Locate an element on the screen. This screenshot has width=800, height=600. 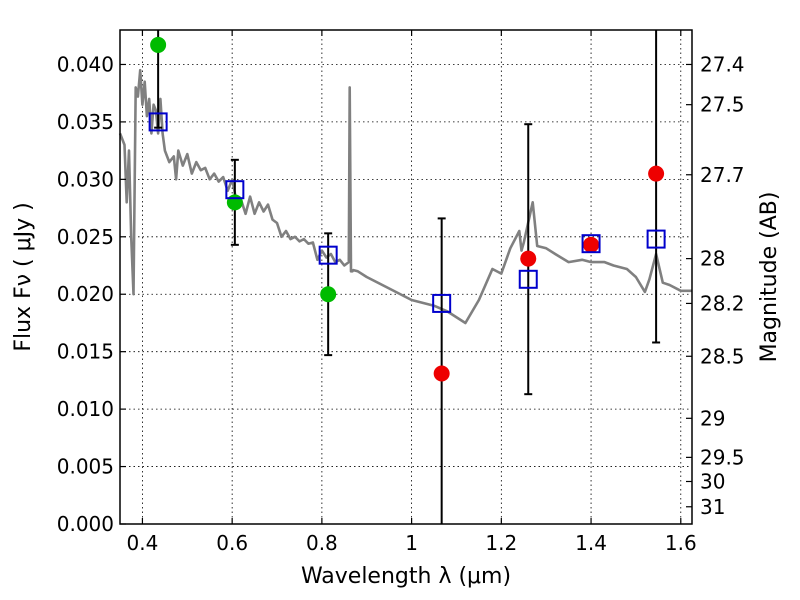
x-tick-label: 1 is located at coordinates (411, 543).